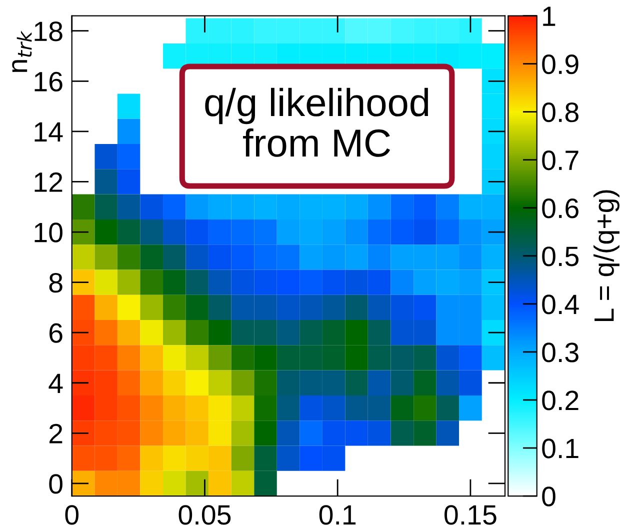  Describe the element at coordinates (316, 122) in the screenshot. I see `annotation: q/g likelihood from MC` at that location.